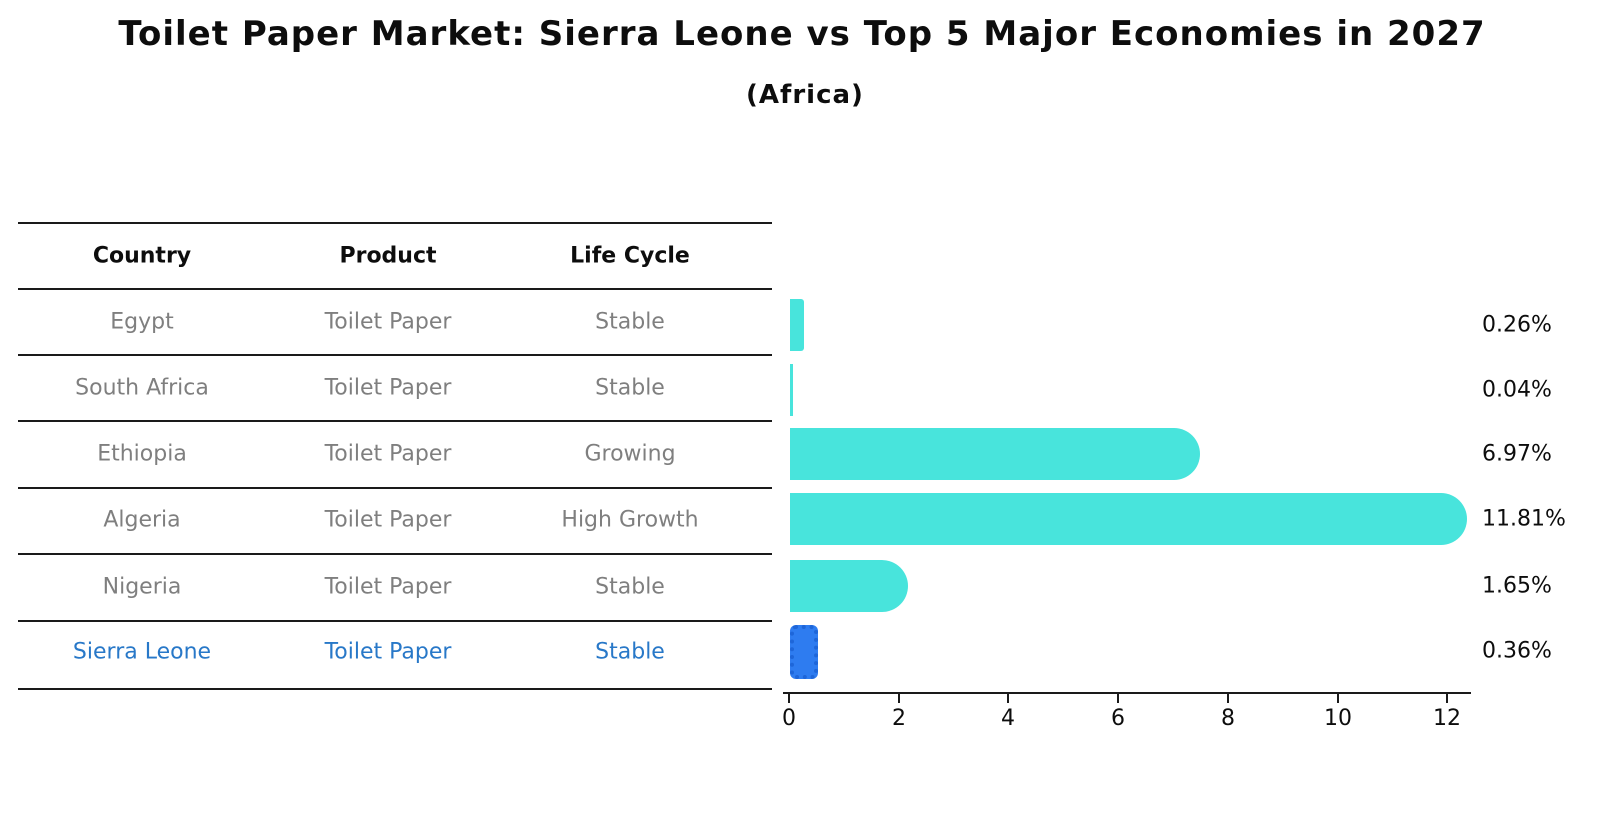 This screenshot has width=1604, height=823. I want to click on column-header-product: Product, so click(388, 256).